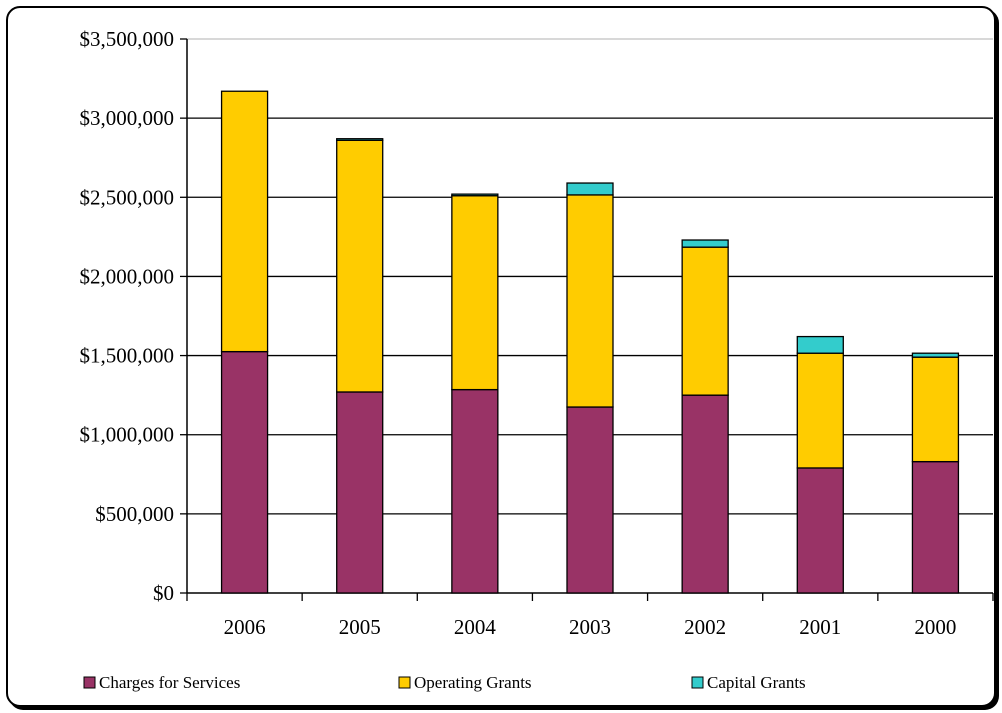  I want to click on x-tick-label: 2002, so click(705, 627).